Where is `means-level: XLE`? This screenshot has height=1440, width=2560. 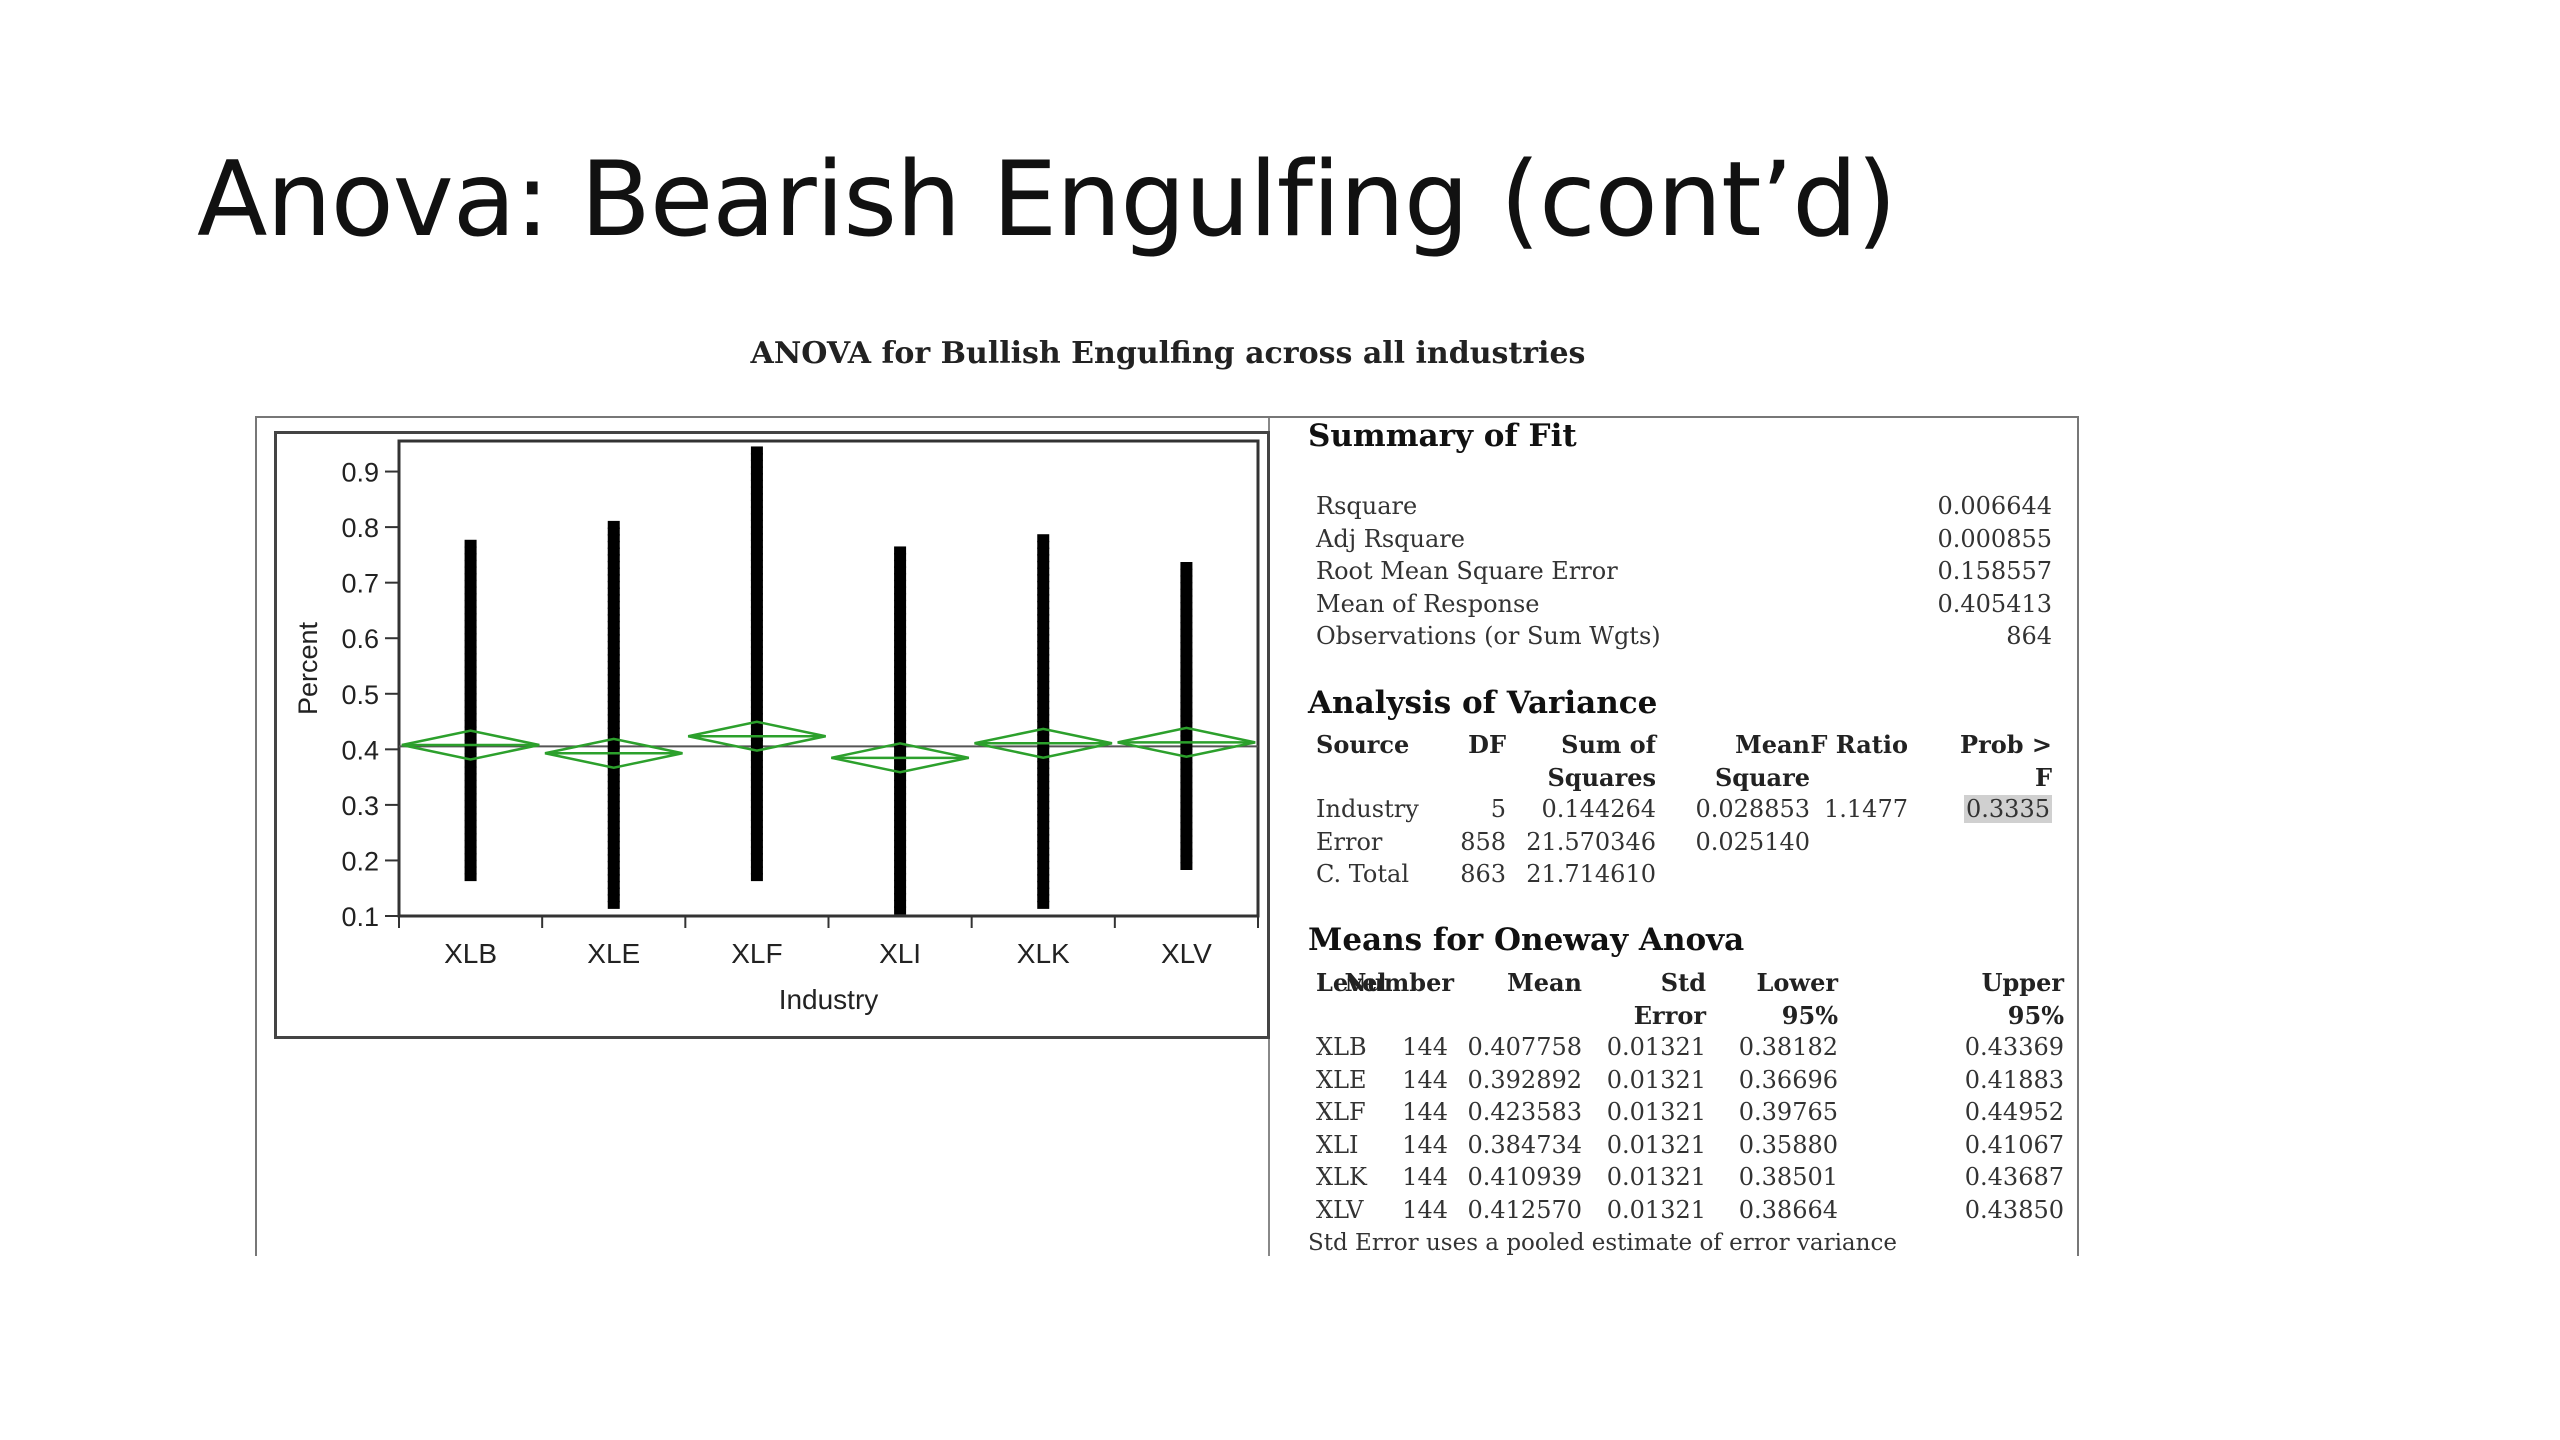 means-level: XLE is located at coordinates (1341, 1079).